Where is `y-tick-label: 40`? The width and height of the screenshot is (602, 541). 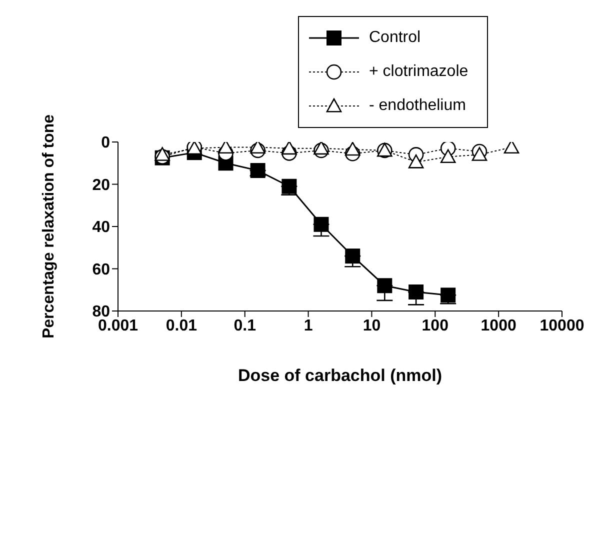
y-tick-label: 40 is located at coordinates (101, 227).